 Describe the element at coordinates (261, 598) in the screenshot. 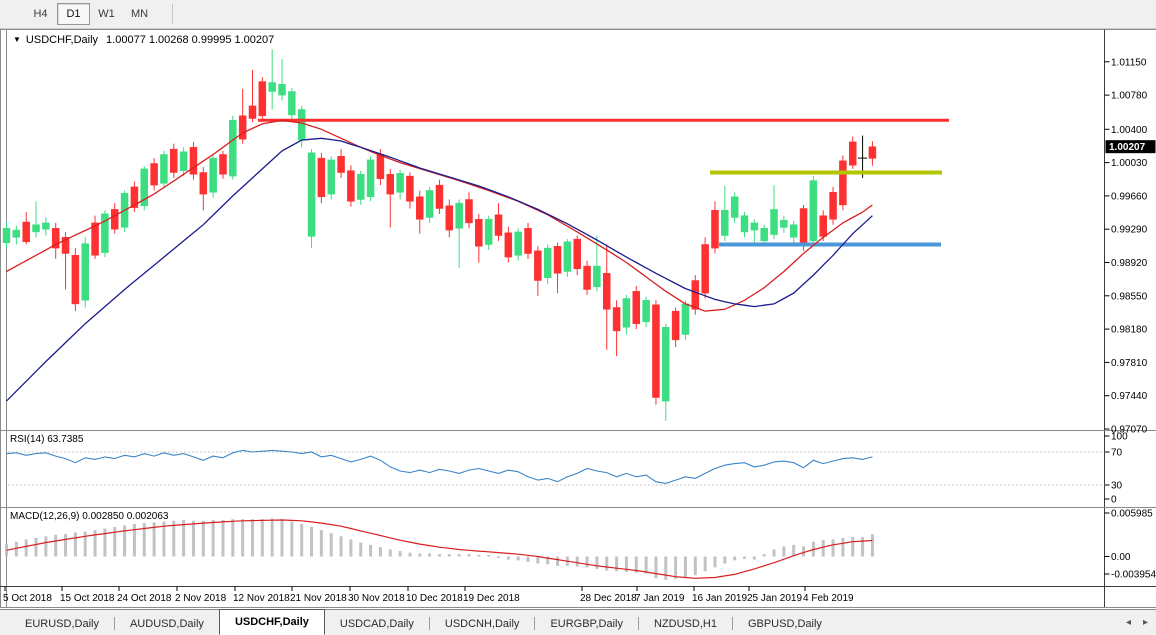

I see `svg-text: 12 Nov 2018` at that location.